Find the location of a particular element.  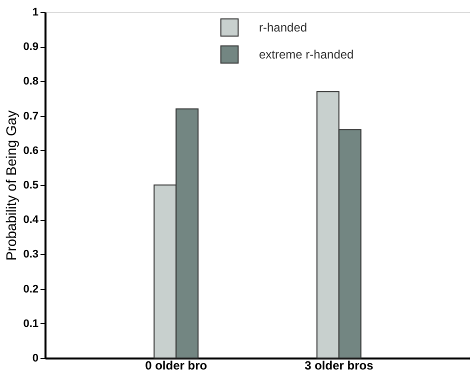

y-tick-label: 0.2 is located at coordinates (30, 289).